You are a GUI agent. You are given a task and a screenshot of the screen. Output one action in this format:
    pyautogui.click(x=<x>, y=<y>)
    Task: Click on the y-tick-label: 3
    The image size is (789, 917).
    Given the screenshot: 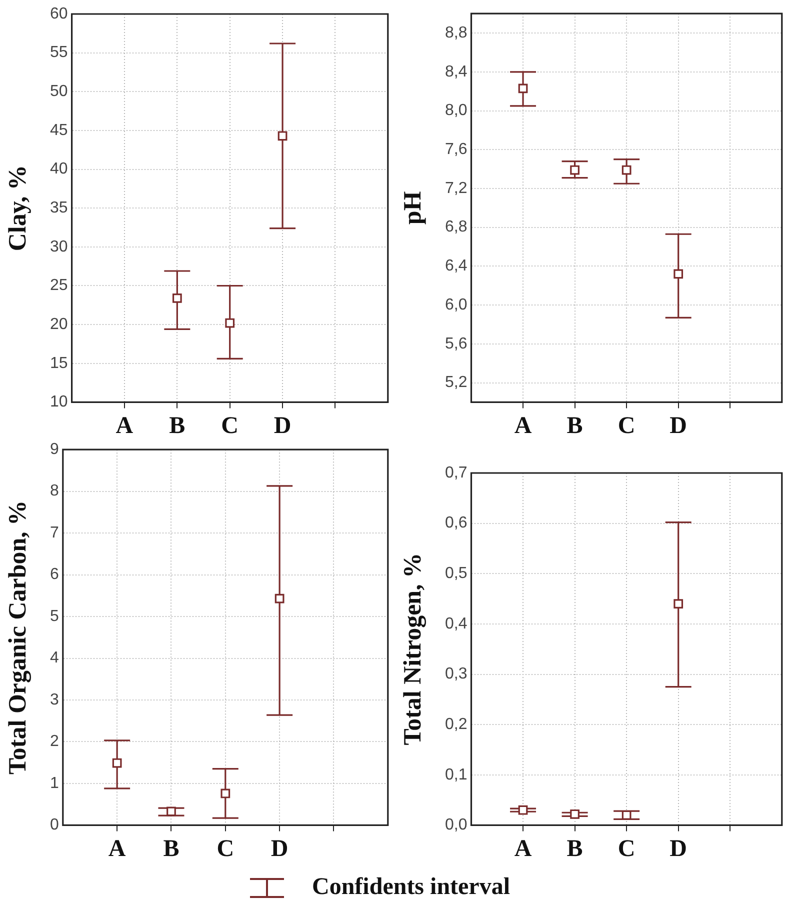 What is the action you would take?
    pyautogui.click(x=54, y=699)
    